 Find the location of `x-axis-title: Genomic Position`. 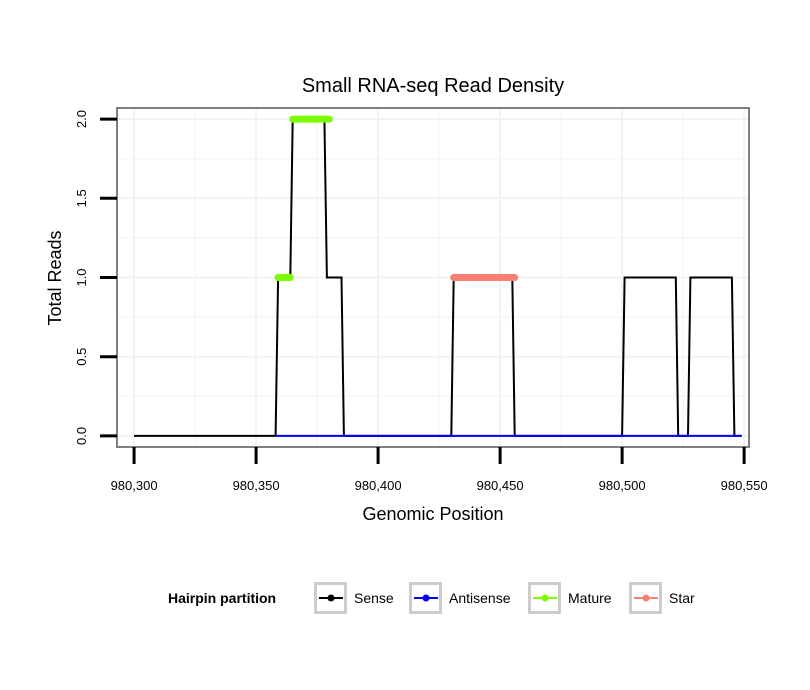

x-axis-title: Genomic Position is located at coordinates (432, 514).